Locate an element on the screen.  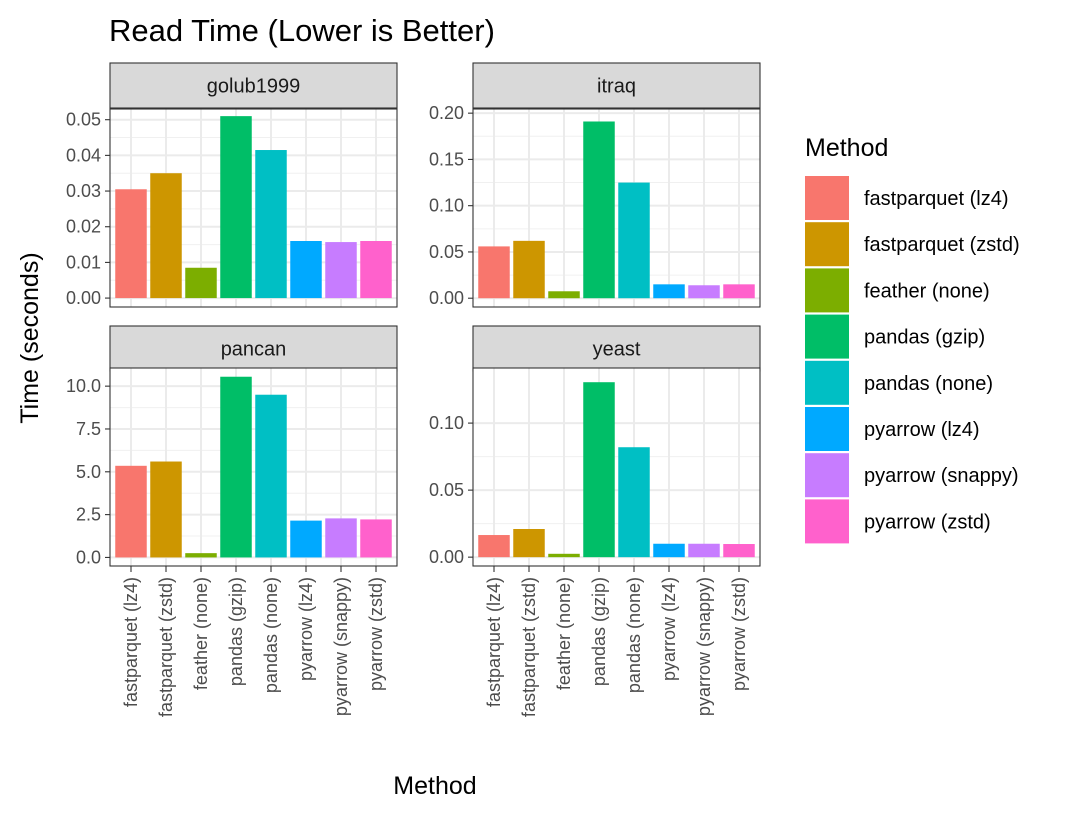
facet-panel-golub1999: golub1999 0.00 0.01 0.02 0.03 0.04 0.05 is located at coordinates (232, 185).